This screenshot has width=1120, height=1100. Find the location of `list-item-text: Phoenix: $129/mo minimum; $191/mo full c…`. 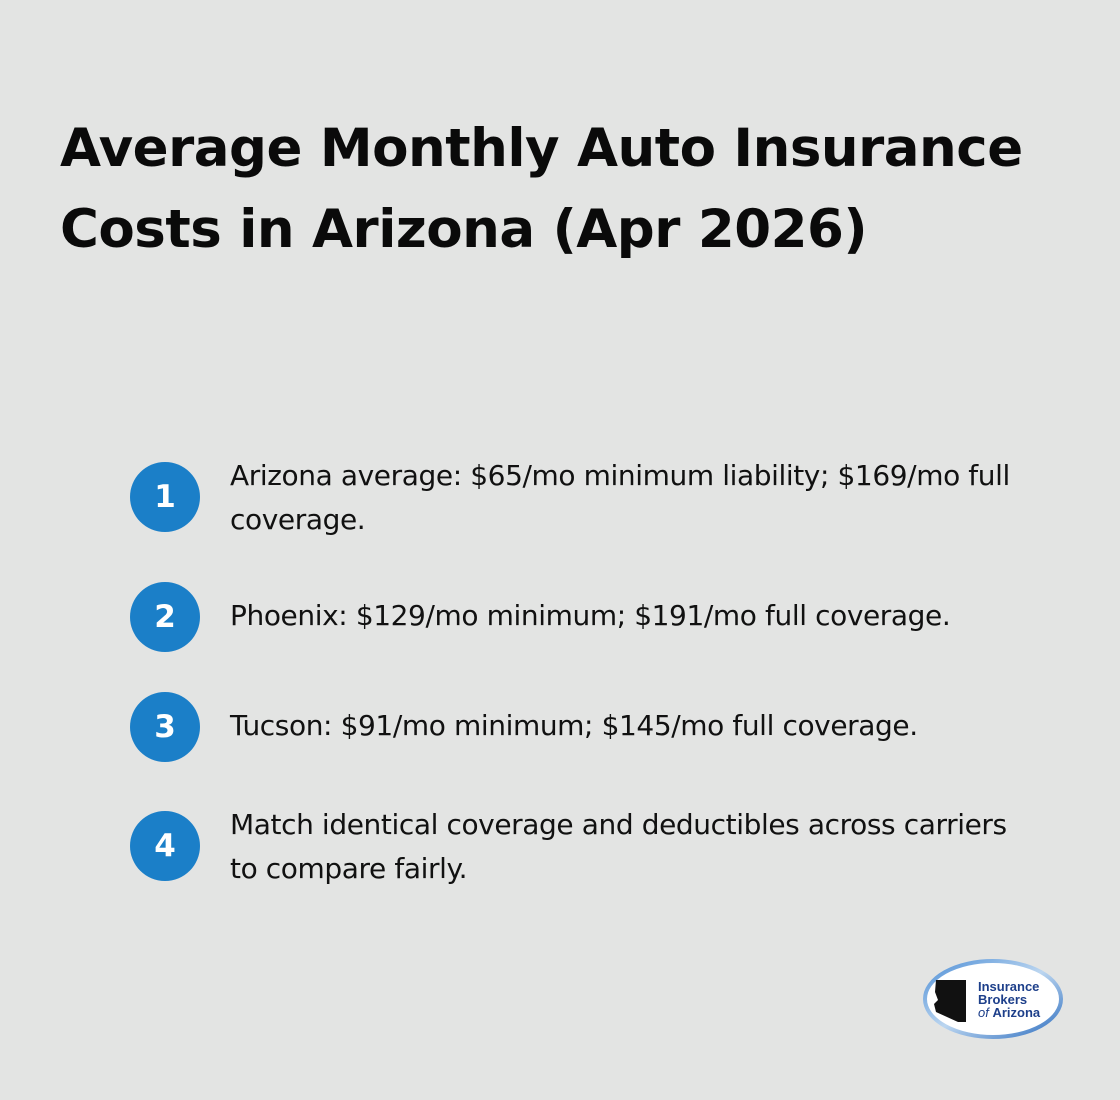

list-item-text: Phoenix: $129/mo minimum; $191/mo full c… is located at coordinates (590, 615).